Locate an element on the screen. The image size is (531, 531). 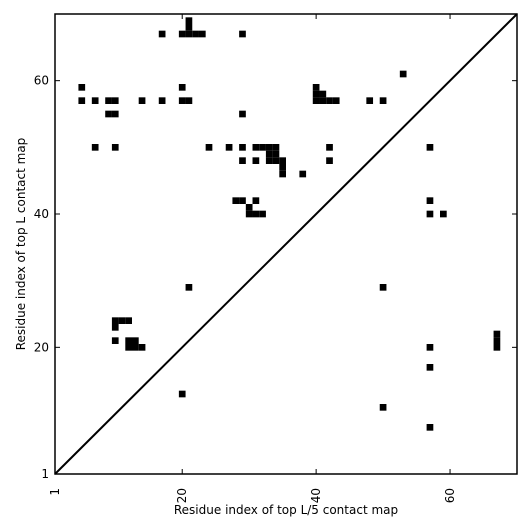
y-tick-label: 1 is located at coordinates (45, 474).